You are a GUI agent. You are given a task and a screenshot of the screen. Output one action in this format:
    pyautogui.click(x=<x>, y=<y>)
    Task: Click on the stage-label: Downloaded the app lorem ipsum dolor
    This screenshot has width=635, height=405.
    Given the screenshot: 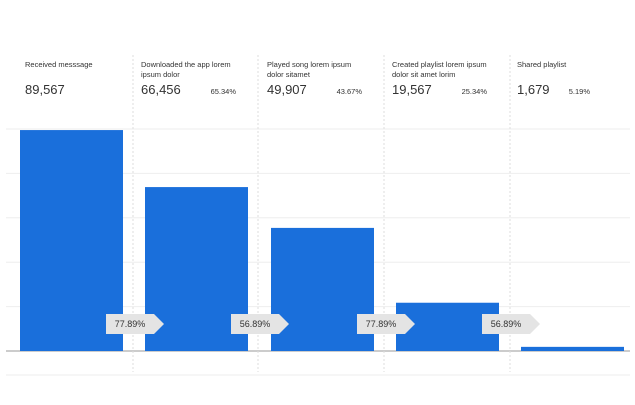 What is the action you would take?
    pyautogui.click(x=186, y=69)
    